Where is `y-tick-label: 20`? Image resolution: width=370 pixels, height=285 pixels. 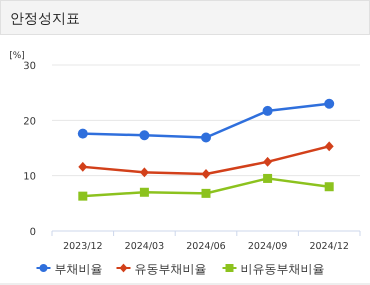
y-tick-label: 20 is located at coordinates (29, 122).